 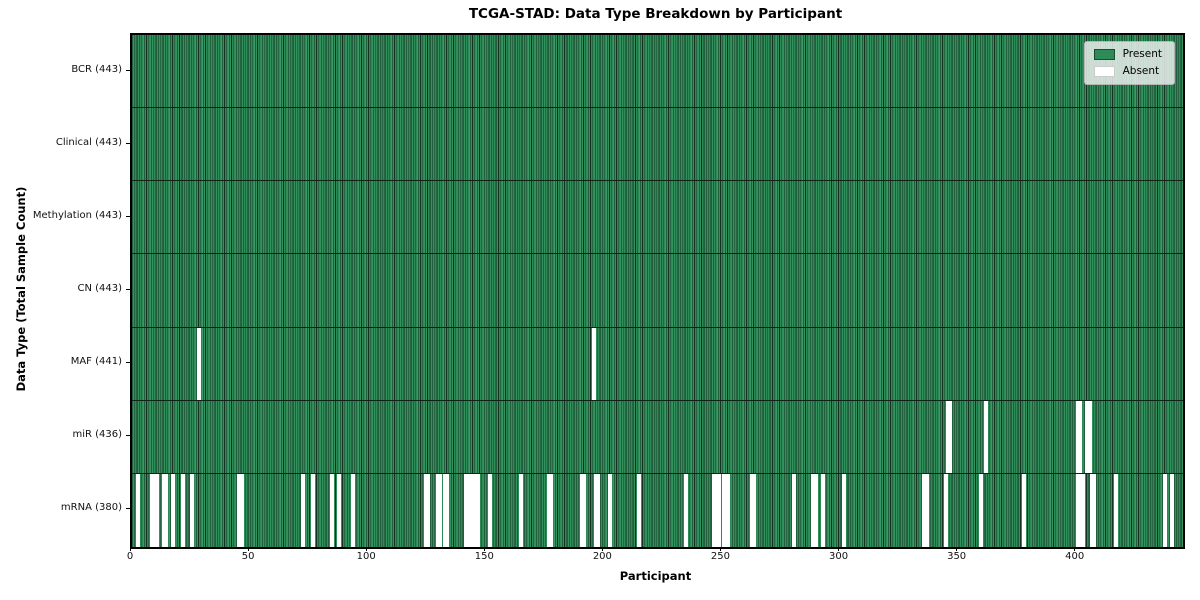 What do you see at coordinates (130, 556) in the screenshot?
I see `x-tick-label: 0` at bounding box center [130, 556].